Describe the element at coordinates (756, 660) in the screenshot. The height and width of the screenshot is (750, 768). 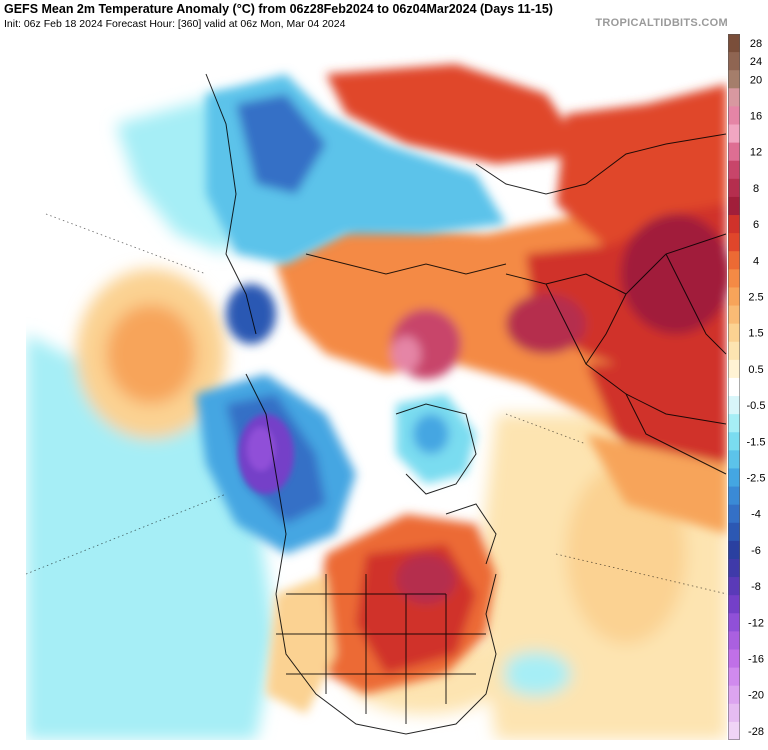
I see `colorbar-tick-label: -16` at that location.